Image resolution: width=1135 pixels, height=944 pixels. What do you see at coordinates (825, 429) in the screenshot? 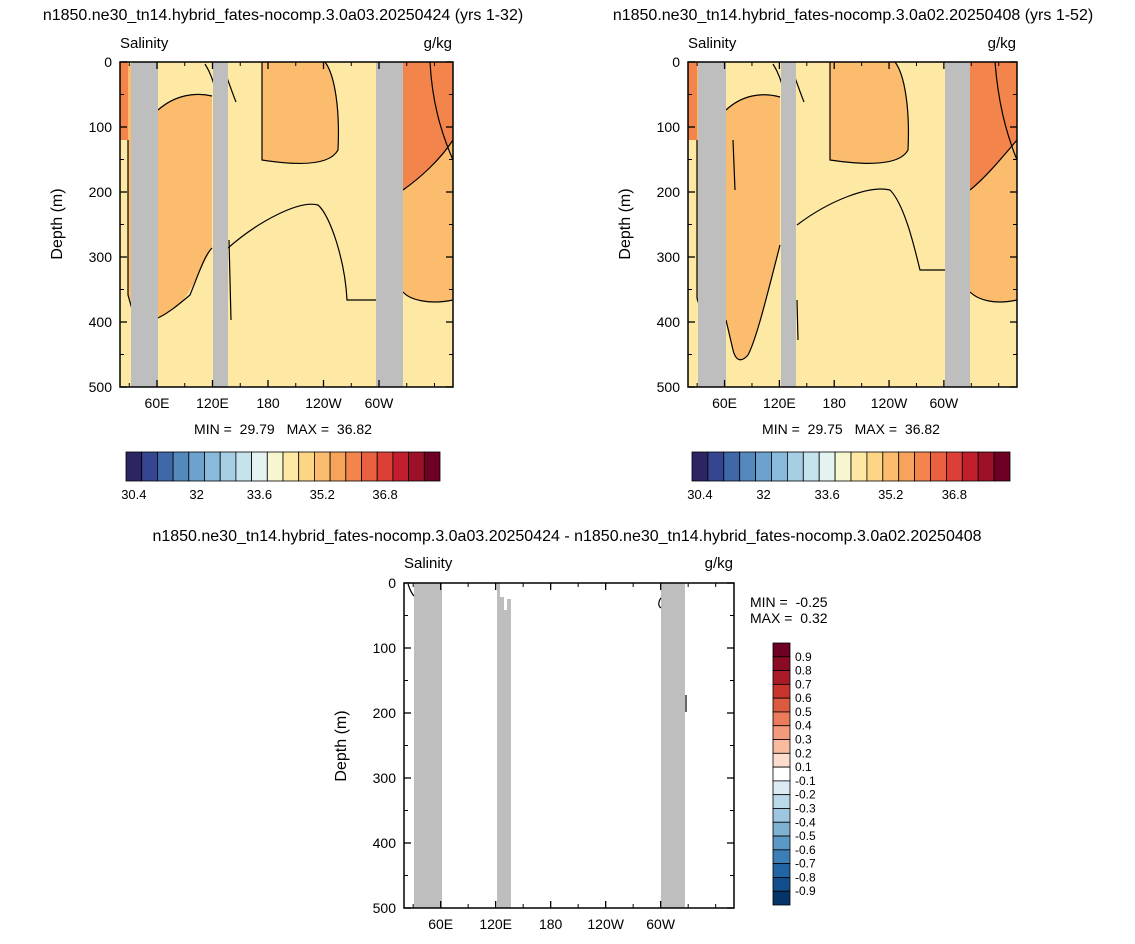
I see `panel-2-min-value: 29.75` at bounding box center [825, 429].